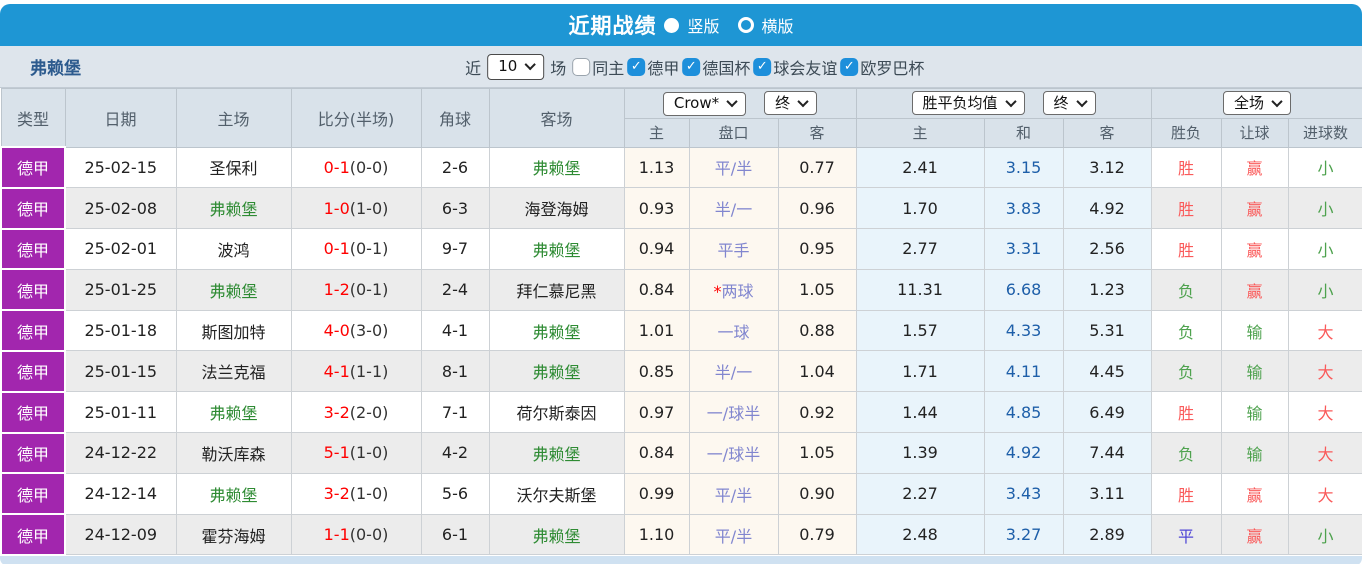 This screenshot has height=564, width=1362. What do you see at coordinates (233, 371) in the screenshot?
I see `cell-home-team: 法兰克福` at bounding box center [233, 371].